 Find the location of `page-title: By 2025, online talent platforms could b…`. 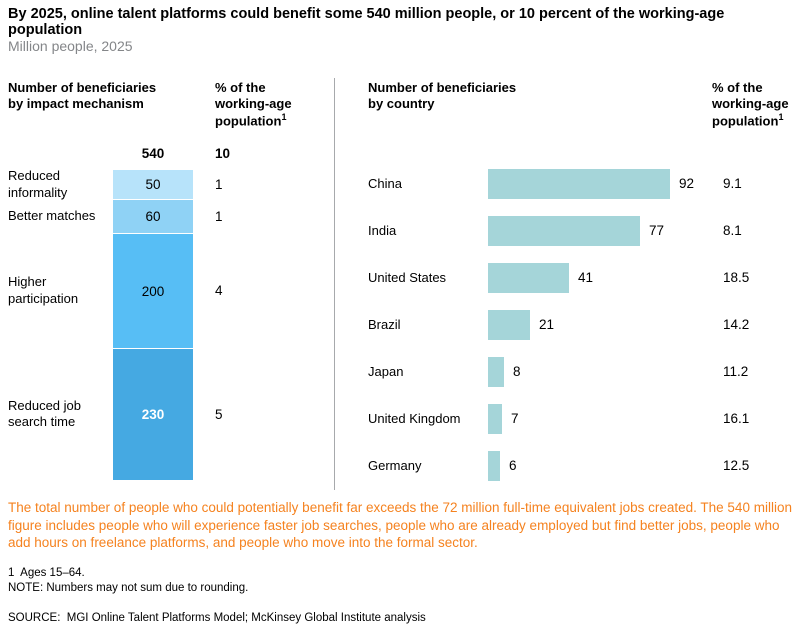

page-title: By 2025, online talent platforms could b… is located at coordinates (366, 22).